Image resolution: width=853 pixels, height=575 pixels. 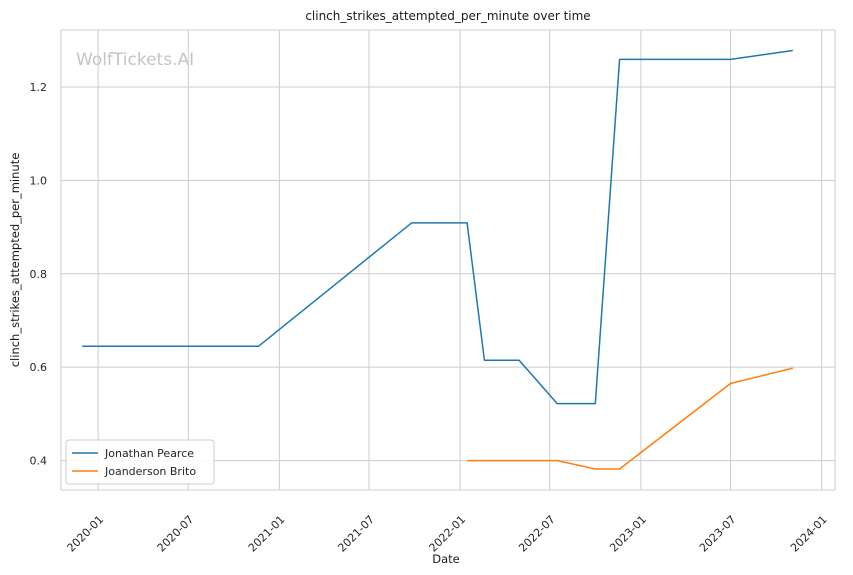 I want to click on watermark-text: WolfTickets.AI, so click(x=135, y=60).